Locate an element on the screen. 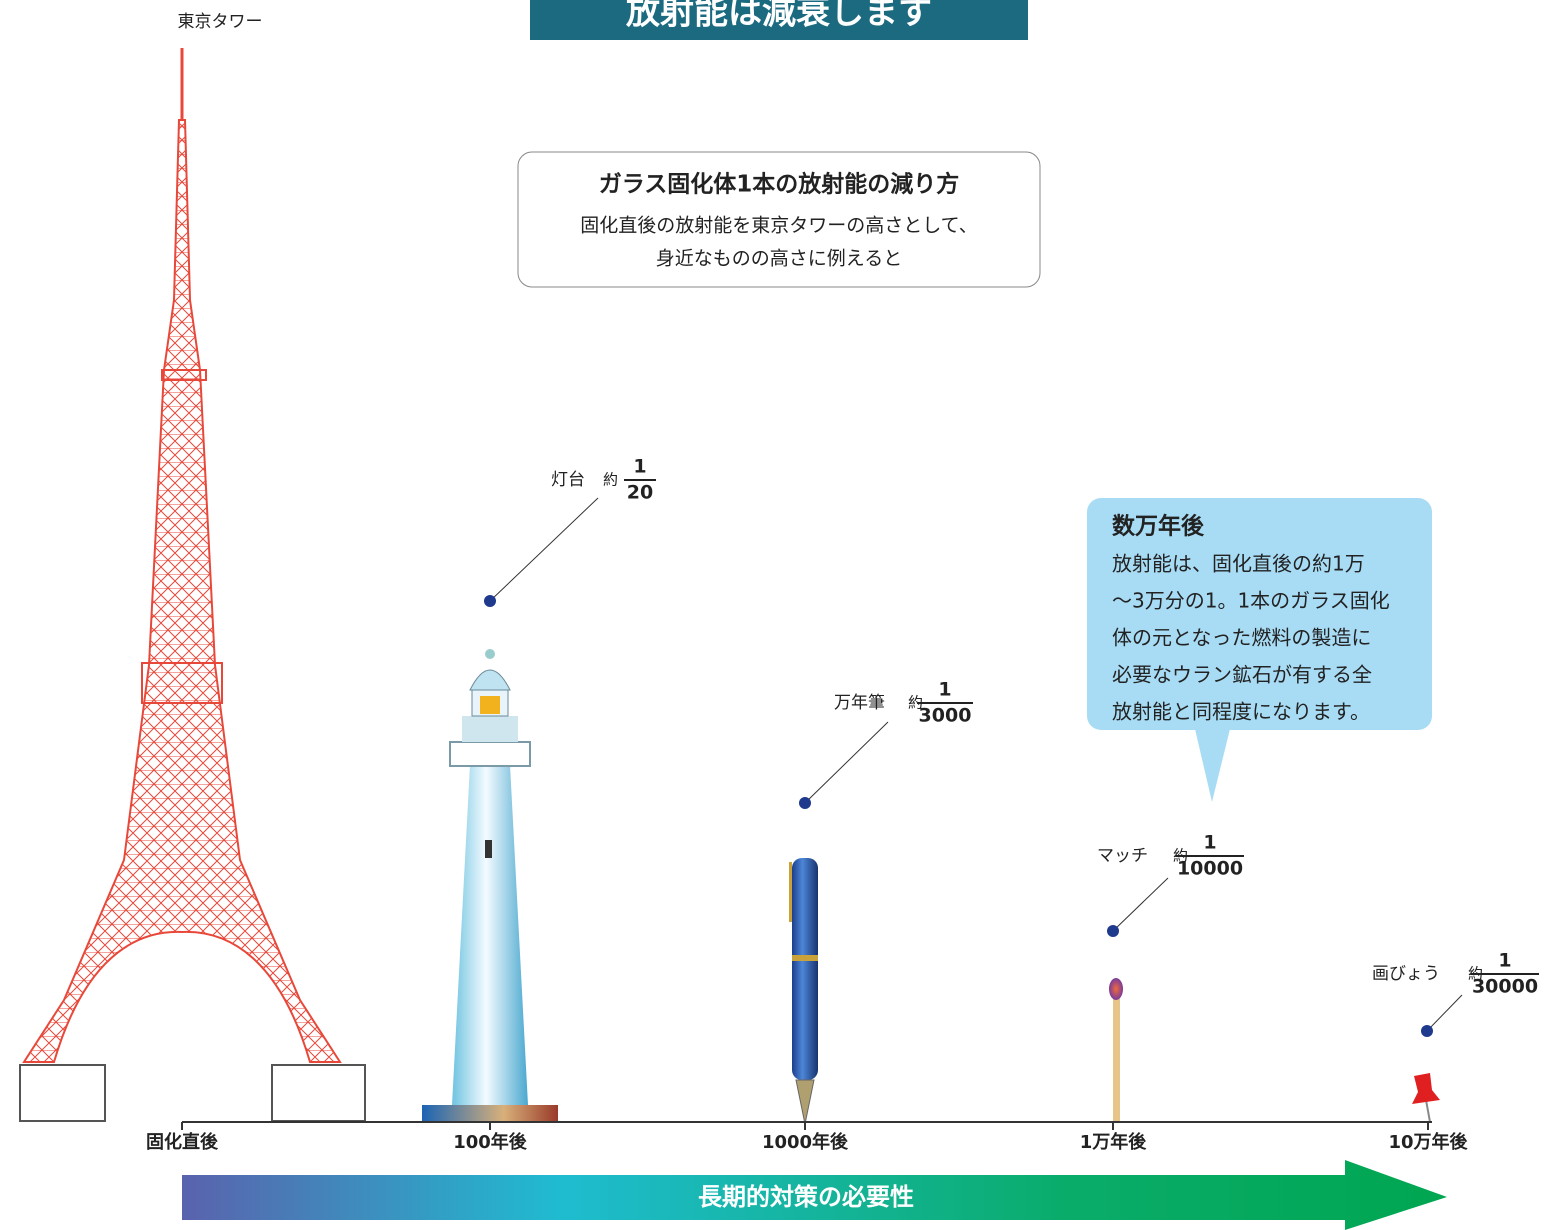  arrow is located at coordinates (814, 1195).